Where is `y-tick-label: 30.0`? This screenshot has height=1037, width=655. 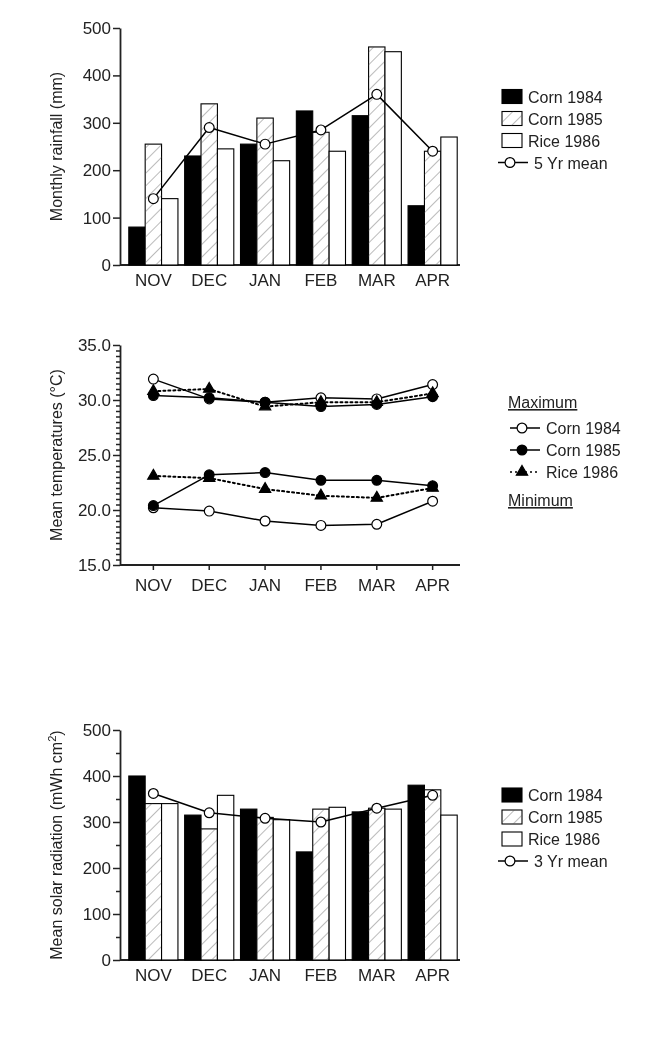
y-tick-label: 30.0 is located at coordinates (94, 400).